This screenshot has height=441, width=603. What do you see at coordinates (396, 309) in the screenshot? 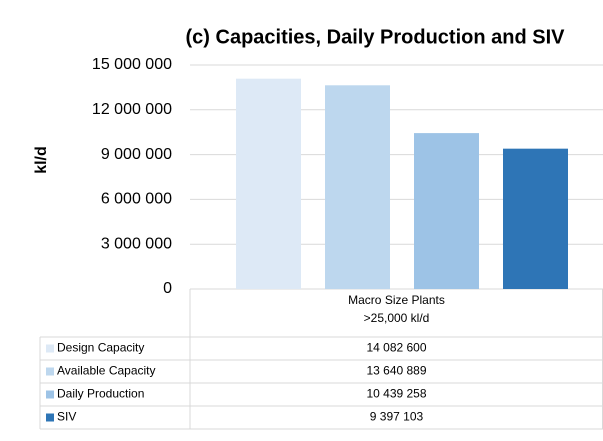
I see `category-label: Macro Size Plants >25,000 kl/d` at bounding box center [396, 309].